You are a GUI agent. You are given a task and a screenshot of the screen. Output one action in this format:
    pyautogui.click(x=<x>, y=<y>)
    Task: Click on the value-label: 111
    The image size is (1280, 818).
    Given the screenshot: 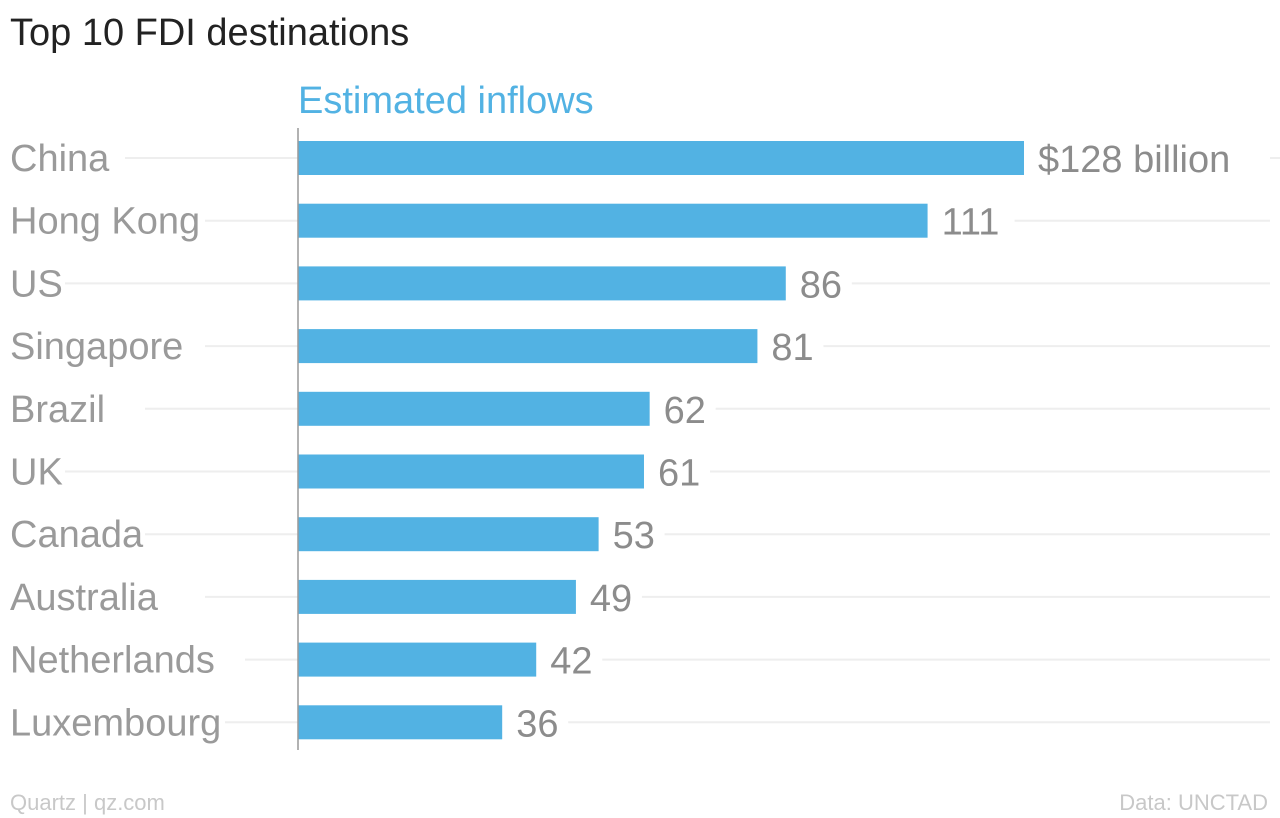 What is the action you would take?
    pyautogui.click(x=971, y=223)
    